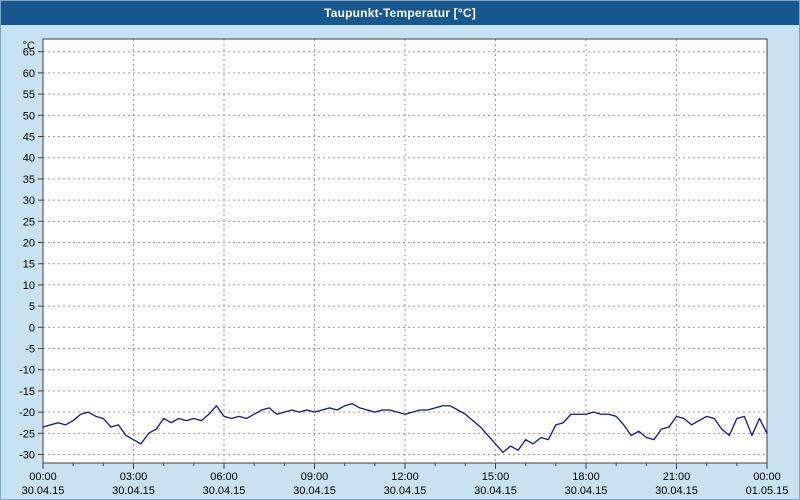  I want to click on y-tick-label: 25, so click(29, 222).